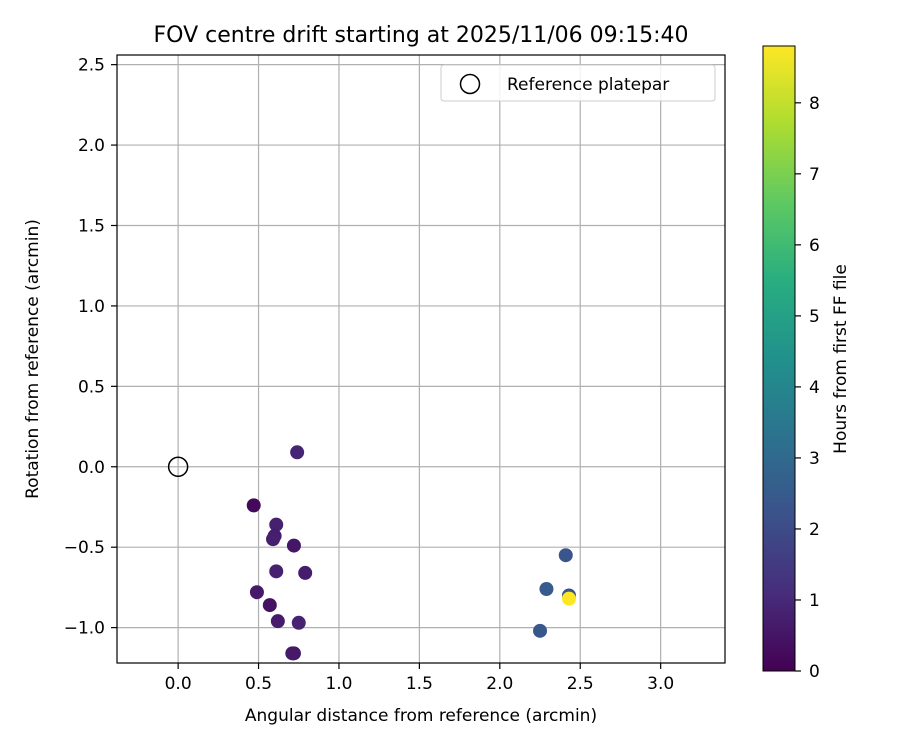 This screenshot has height=750, width=900. What do you see at coordinates (419, 684) in the screenshot?
I see `x-tick-label: 1.5` at bounding box center [419, 684].